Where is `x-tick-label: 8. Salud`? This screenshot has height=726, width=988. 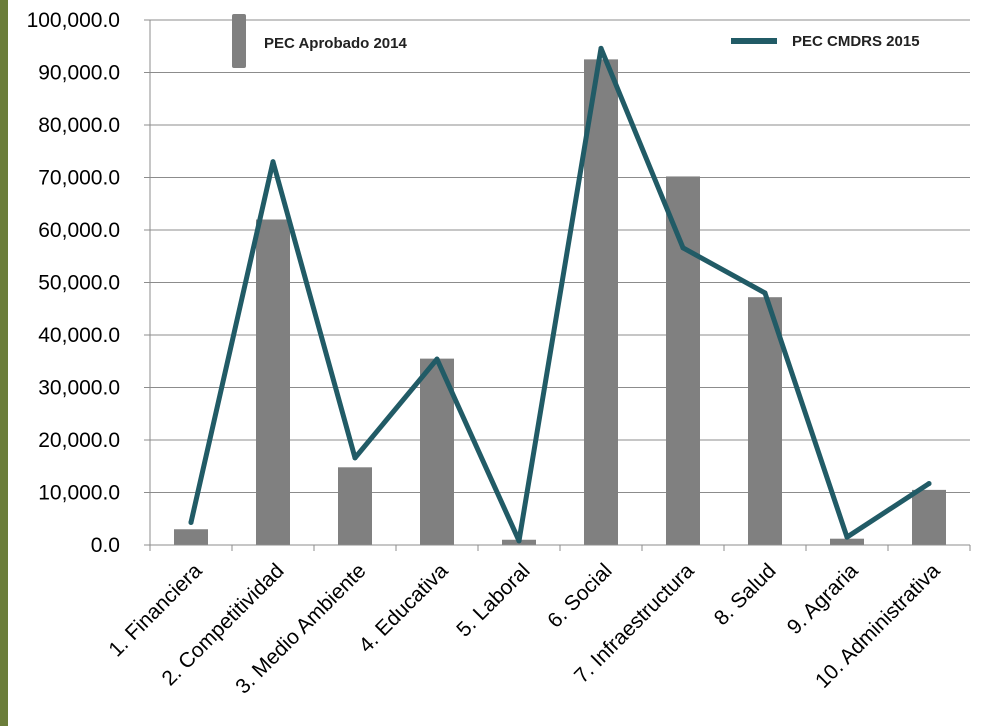 x-tick-label: 8. Salud is located at coordinates (745, 594).